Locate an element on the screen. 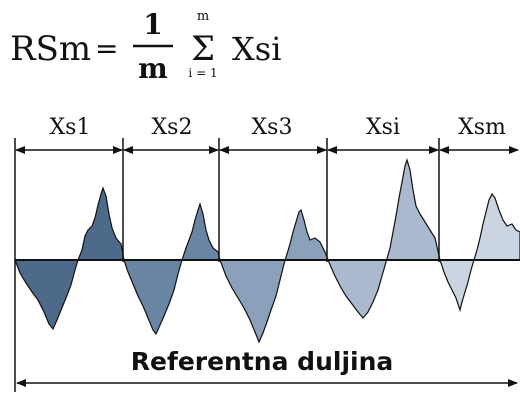  profile-segment-xs2 is located at coordinates (172, 269).